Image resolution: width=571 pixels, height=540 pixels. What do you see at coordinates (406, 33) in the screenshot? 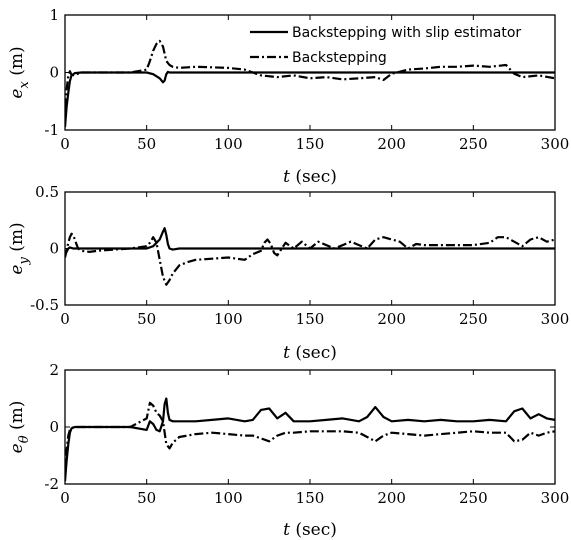
I see `legend-label: Backstepping with slip estimator` at bounding box center [406, 33].